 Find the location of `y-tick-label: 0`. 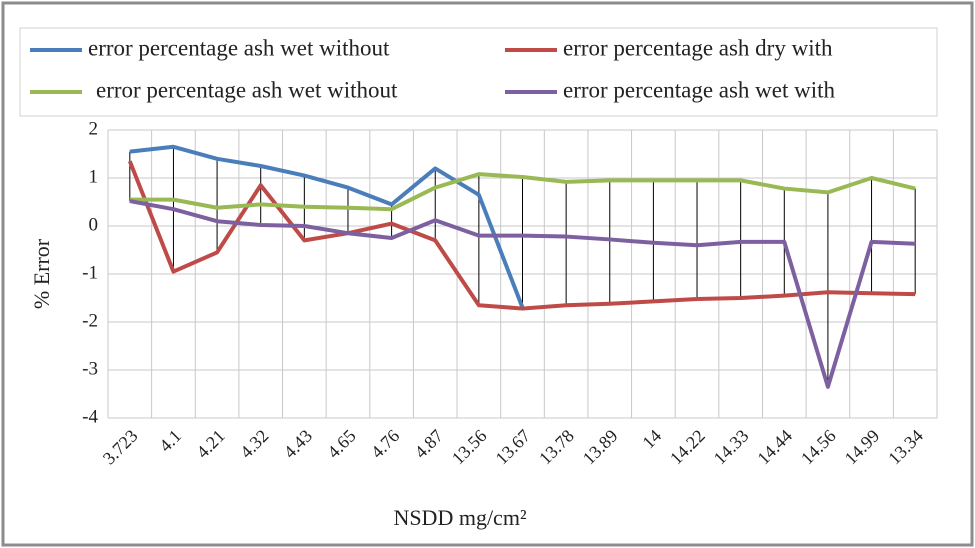

y-tick-label: 0 is located at coordinates (94, 224).